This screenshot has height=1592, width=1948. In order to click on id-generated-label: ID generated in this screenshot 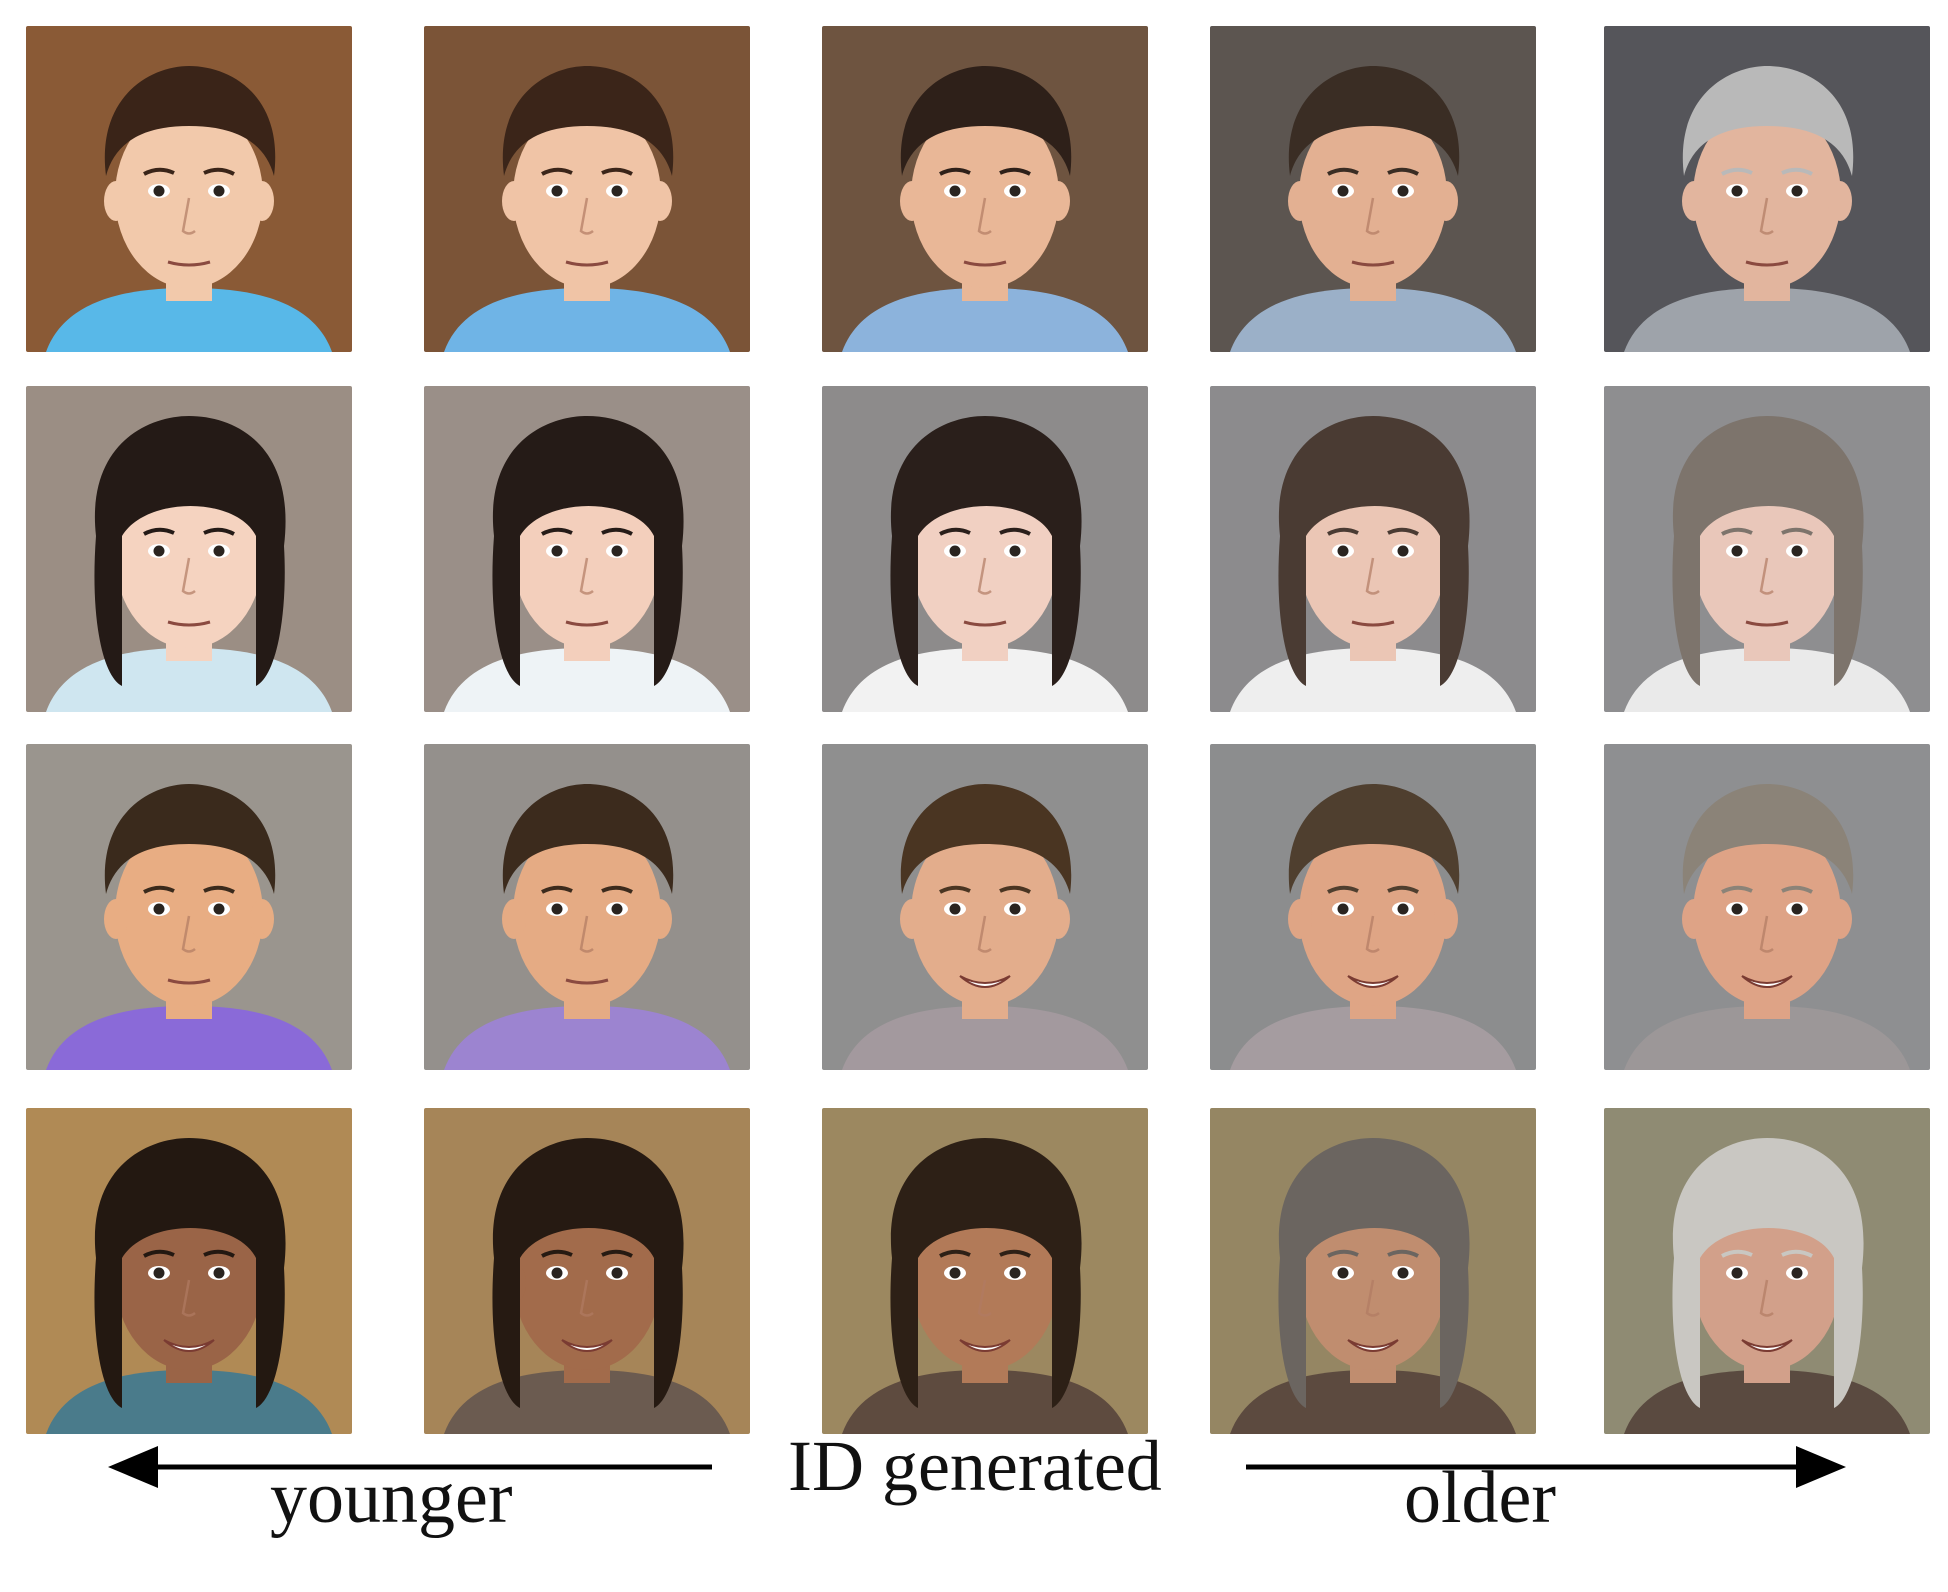, I will do `click(975, 1466)`.